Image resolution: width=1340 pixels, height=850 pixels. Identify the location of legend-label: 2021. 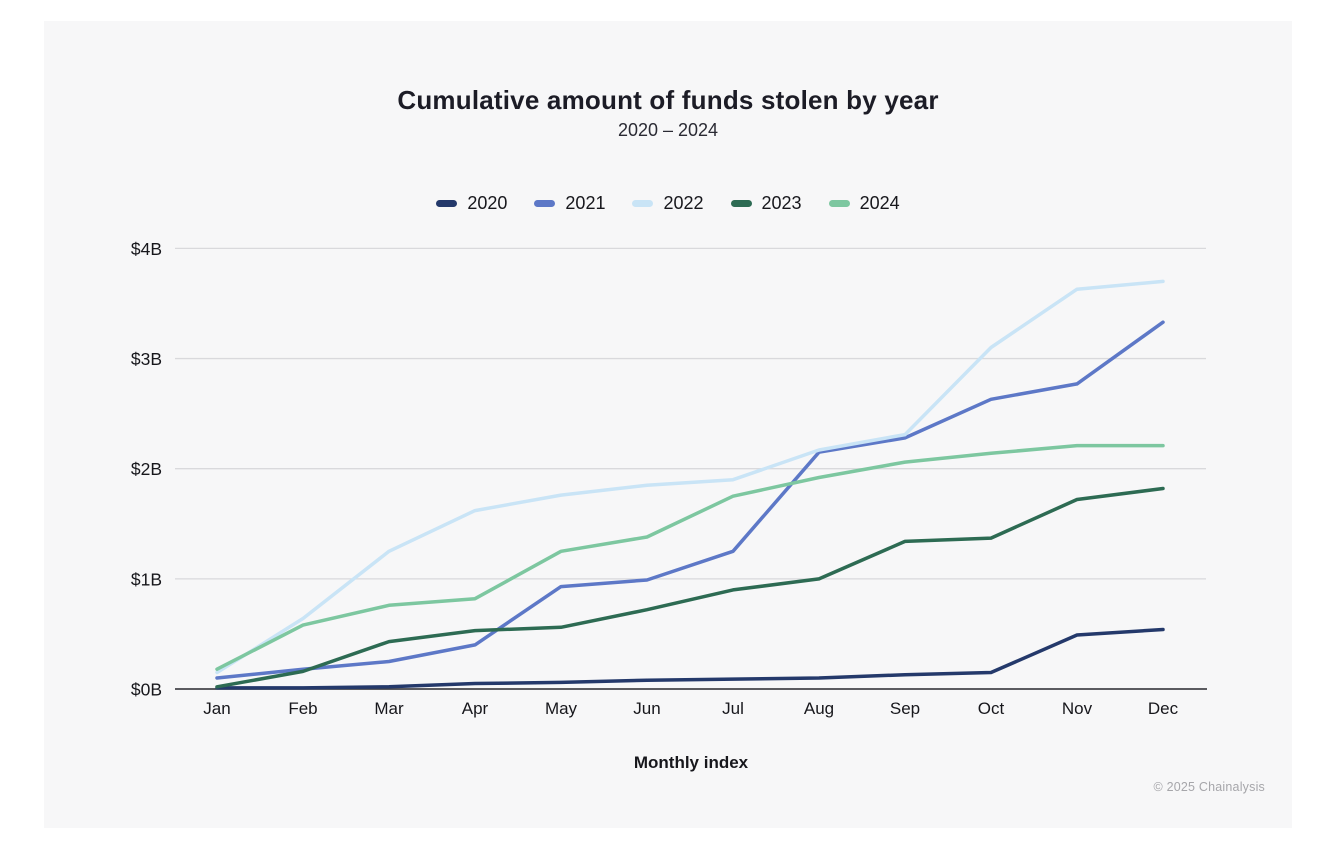
(585, 203).